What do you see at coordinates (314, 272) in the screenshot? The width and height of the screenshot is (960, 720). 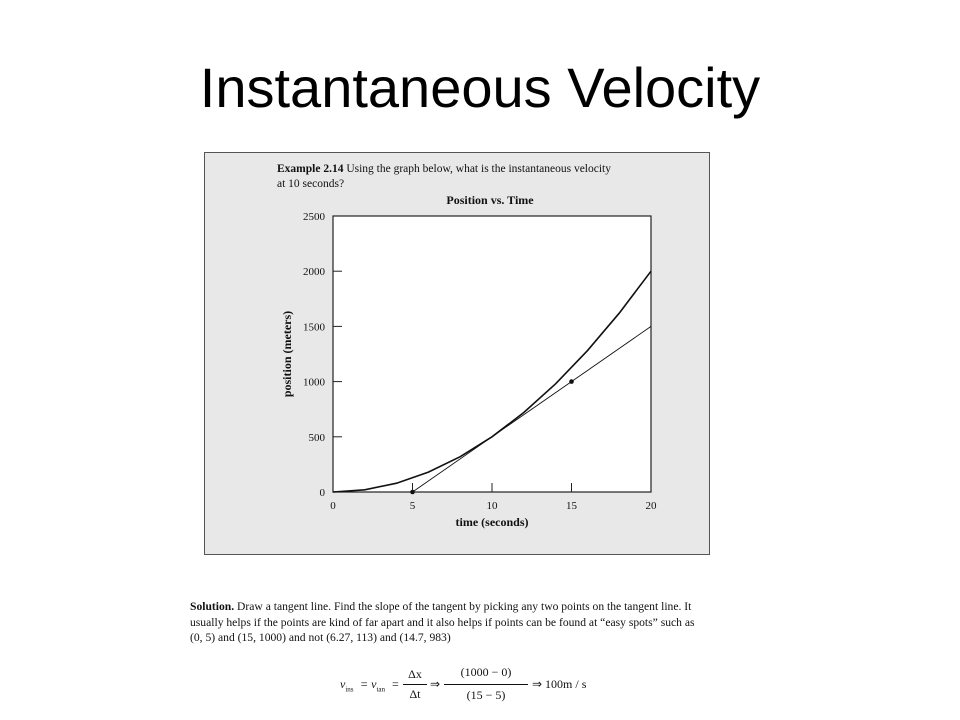 I see `y-tick-label: 2000` at bounding box center [314, 272].